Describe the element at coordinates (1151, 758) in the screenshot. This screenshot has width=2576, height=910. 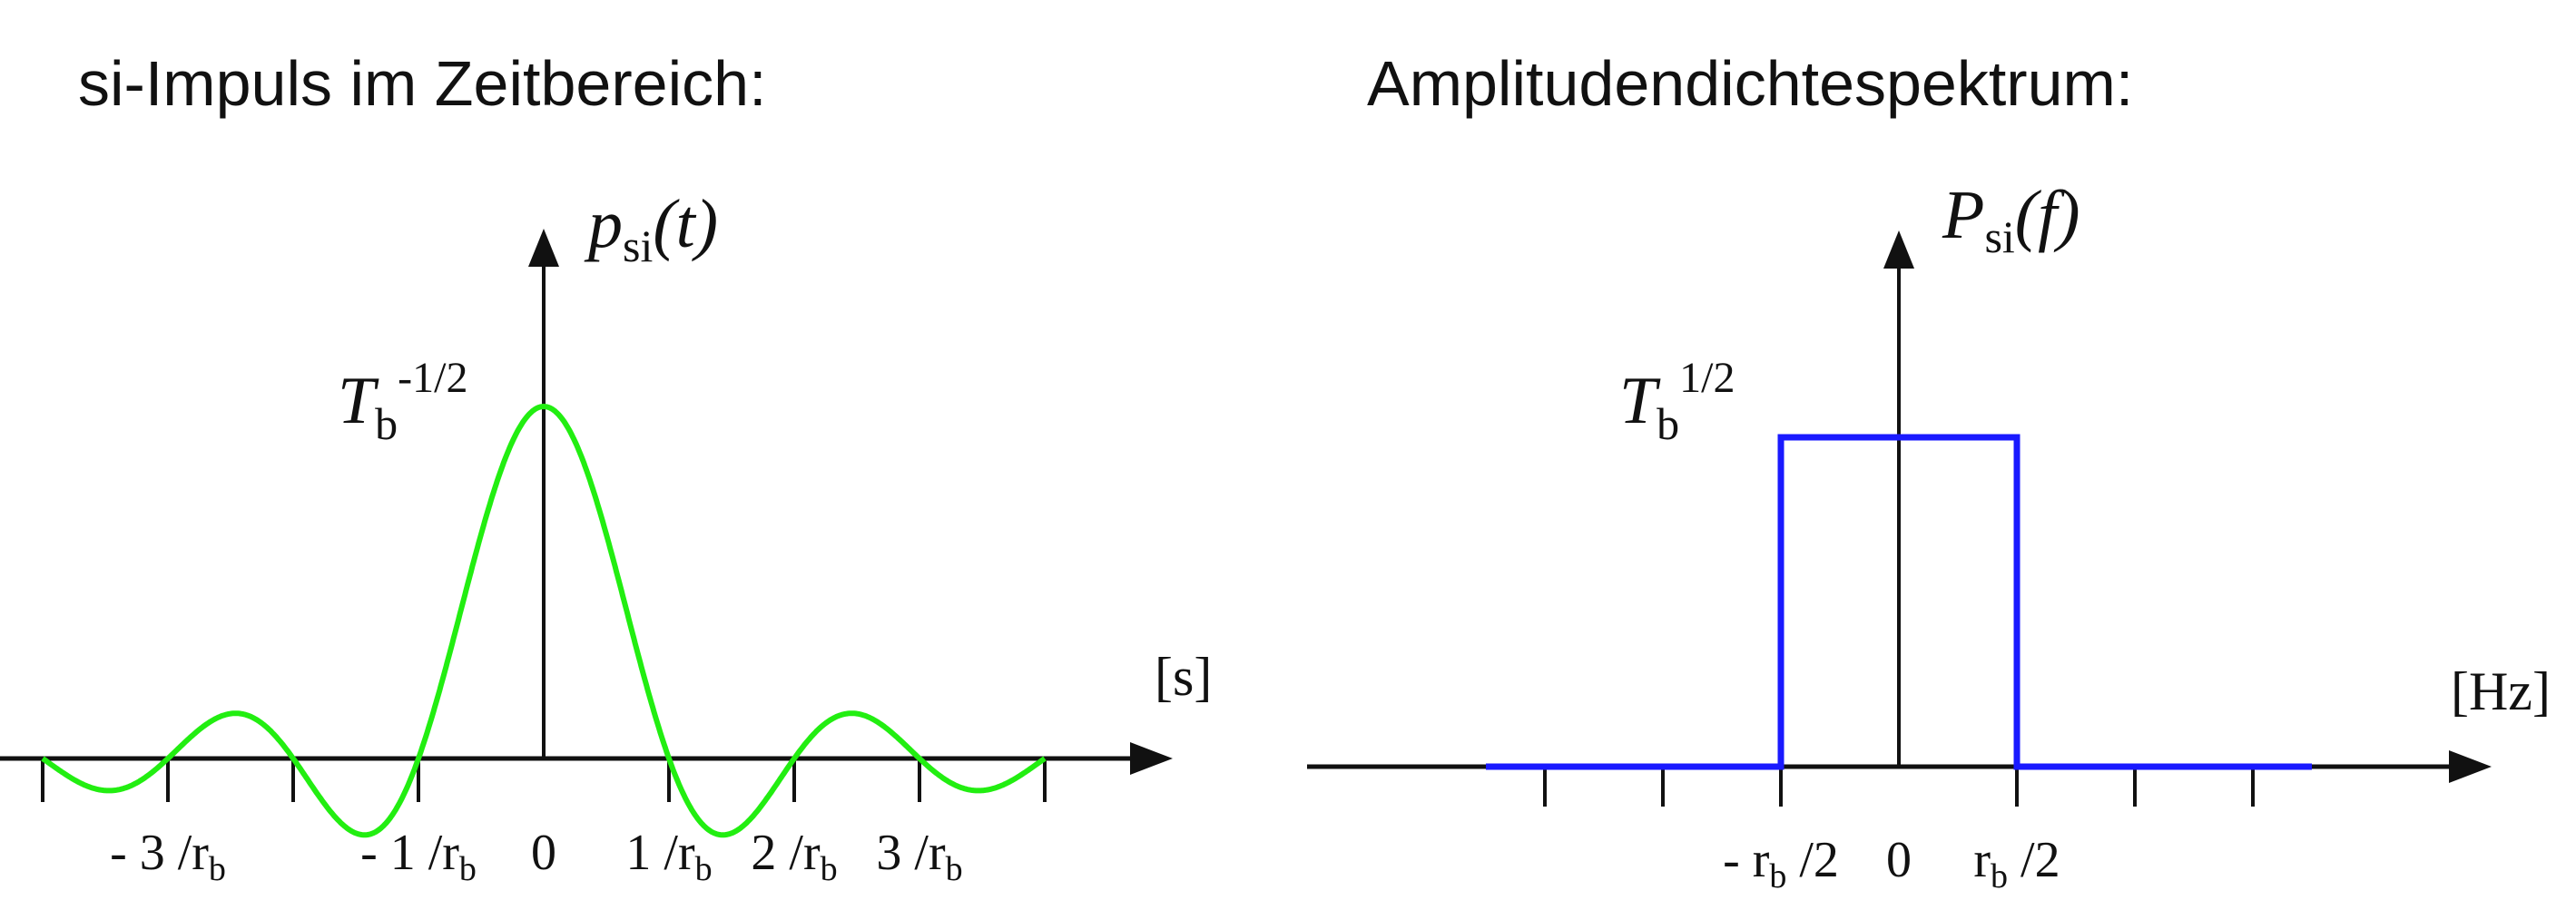
I see `time-x-axis-arrow` at that location.